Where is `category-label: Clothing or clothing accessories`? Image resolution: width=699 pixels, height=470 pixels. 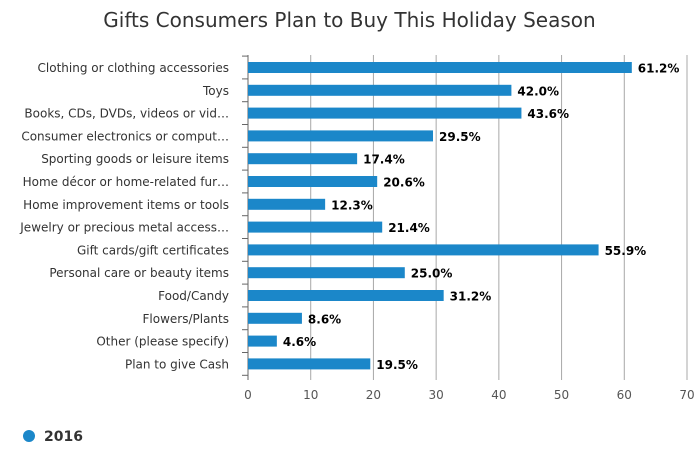
category-label: Clothing or clothing accessories is located at coordinates (133, 68).